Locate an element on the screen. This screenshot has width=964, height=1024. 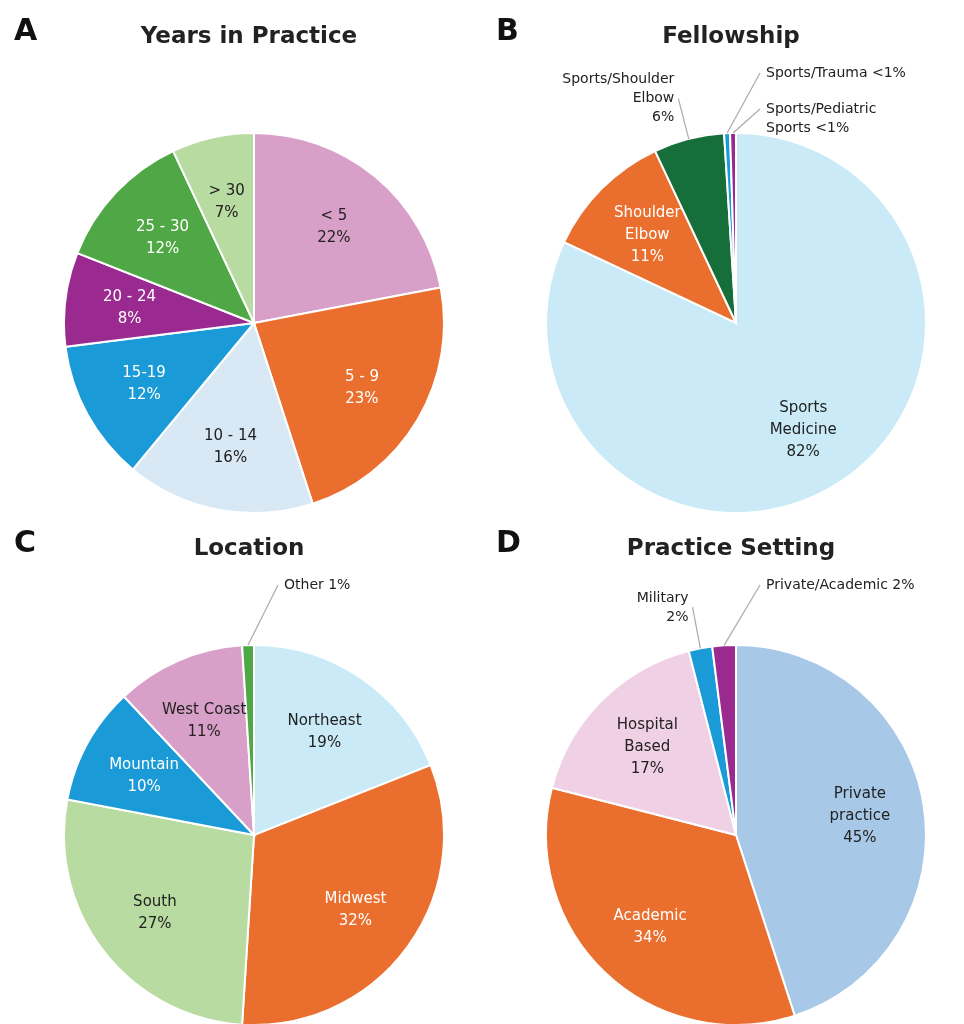
data-label: 23% is located at coordinates (362, 397).